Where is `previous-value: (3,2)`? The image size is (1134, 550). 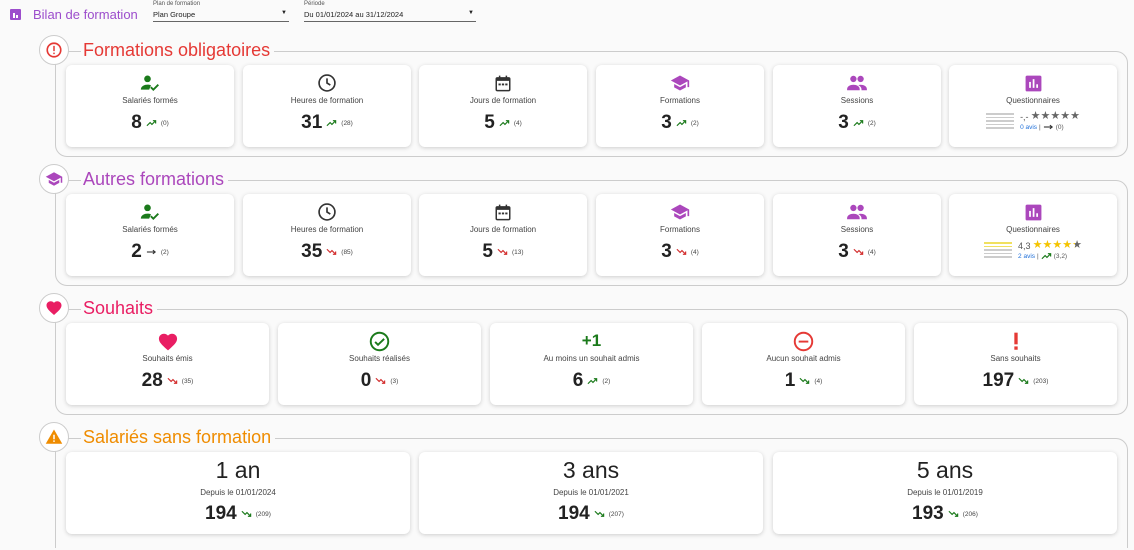 previous-value: (3,2) is located at coordinates (1060, 256).